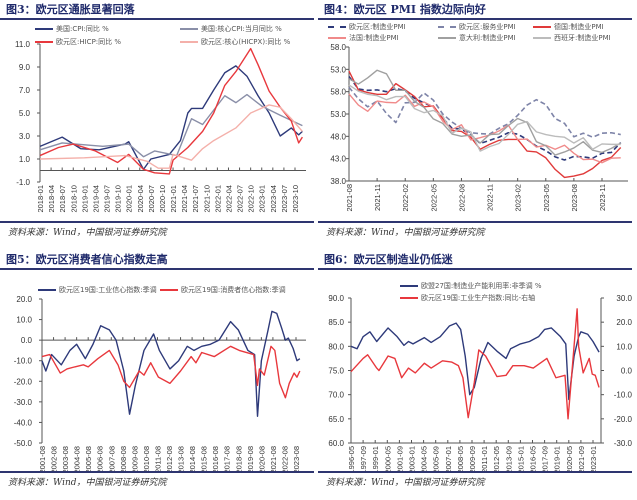 Image resolution: width=637 pixels, height=500 pixels. I want to click on chart-title: 图6：欧元区制造业仍低迷, so click(388, 259).